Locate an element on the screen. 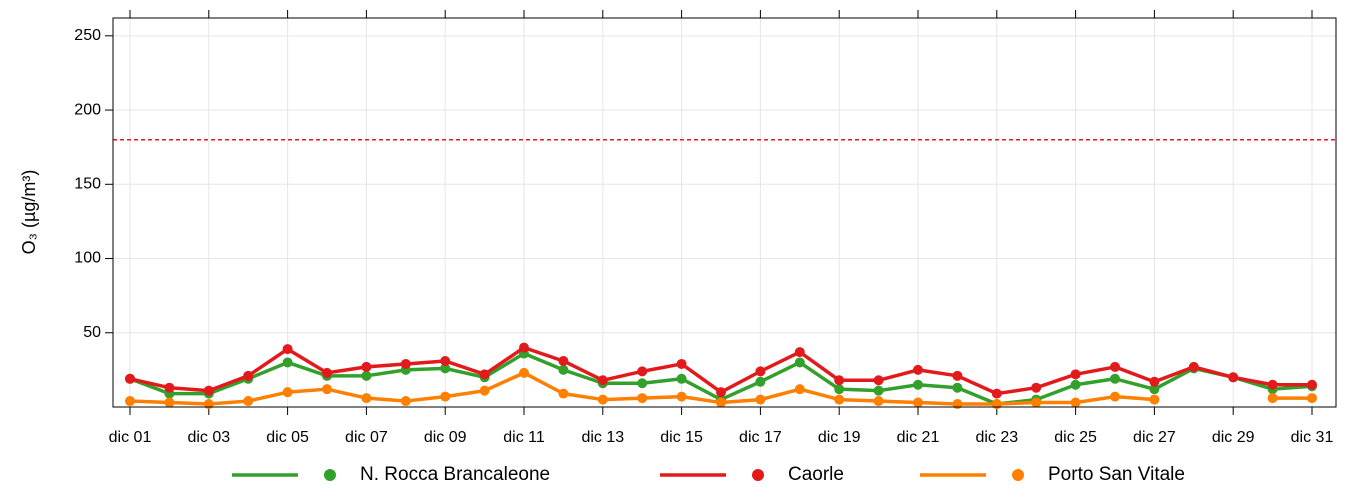 This screenshot has height=491, width=1361. y-tick-label: 150 is located at coordinates (87, 184).